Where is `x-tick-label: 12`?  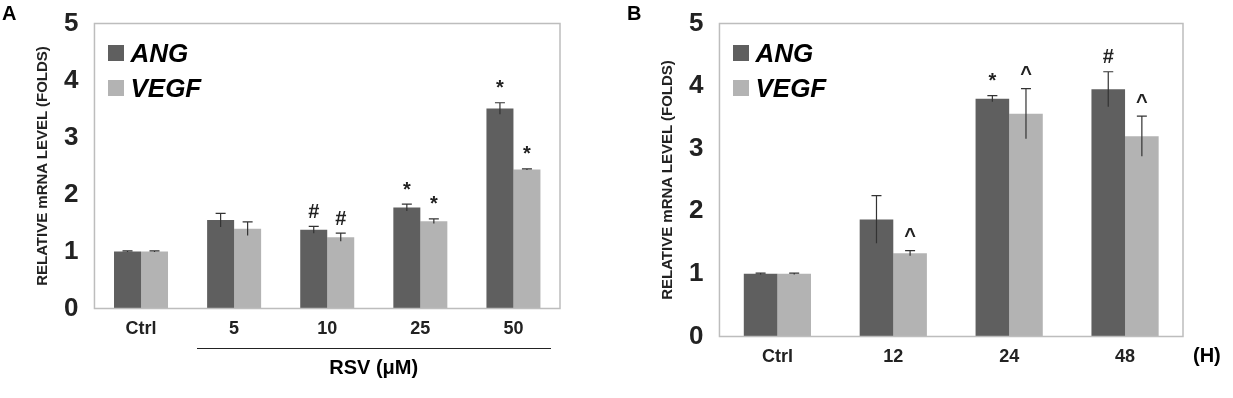 x-tick-label: 12 is located at coordinates (893, 356).